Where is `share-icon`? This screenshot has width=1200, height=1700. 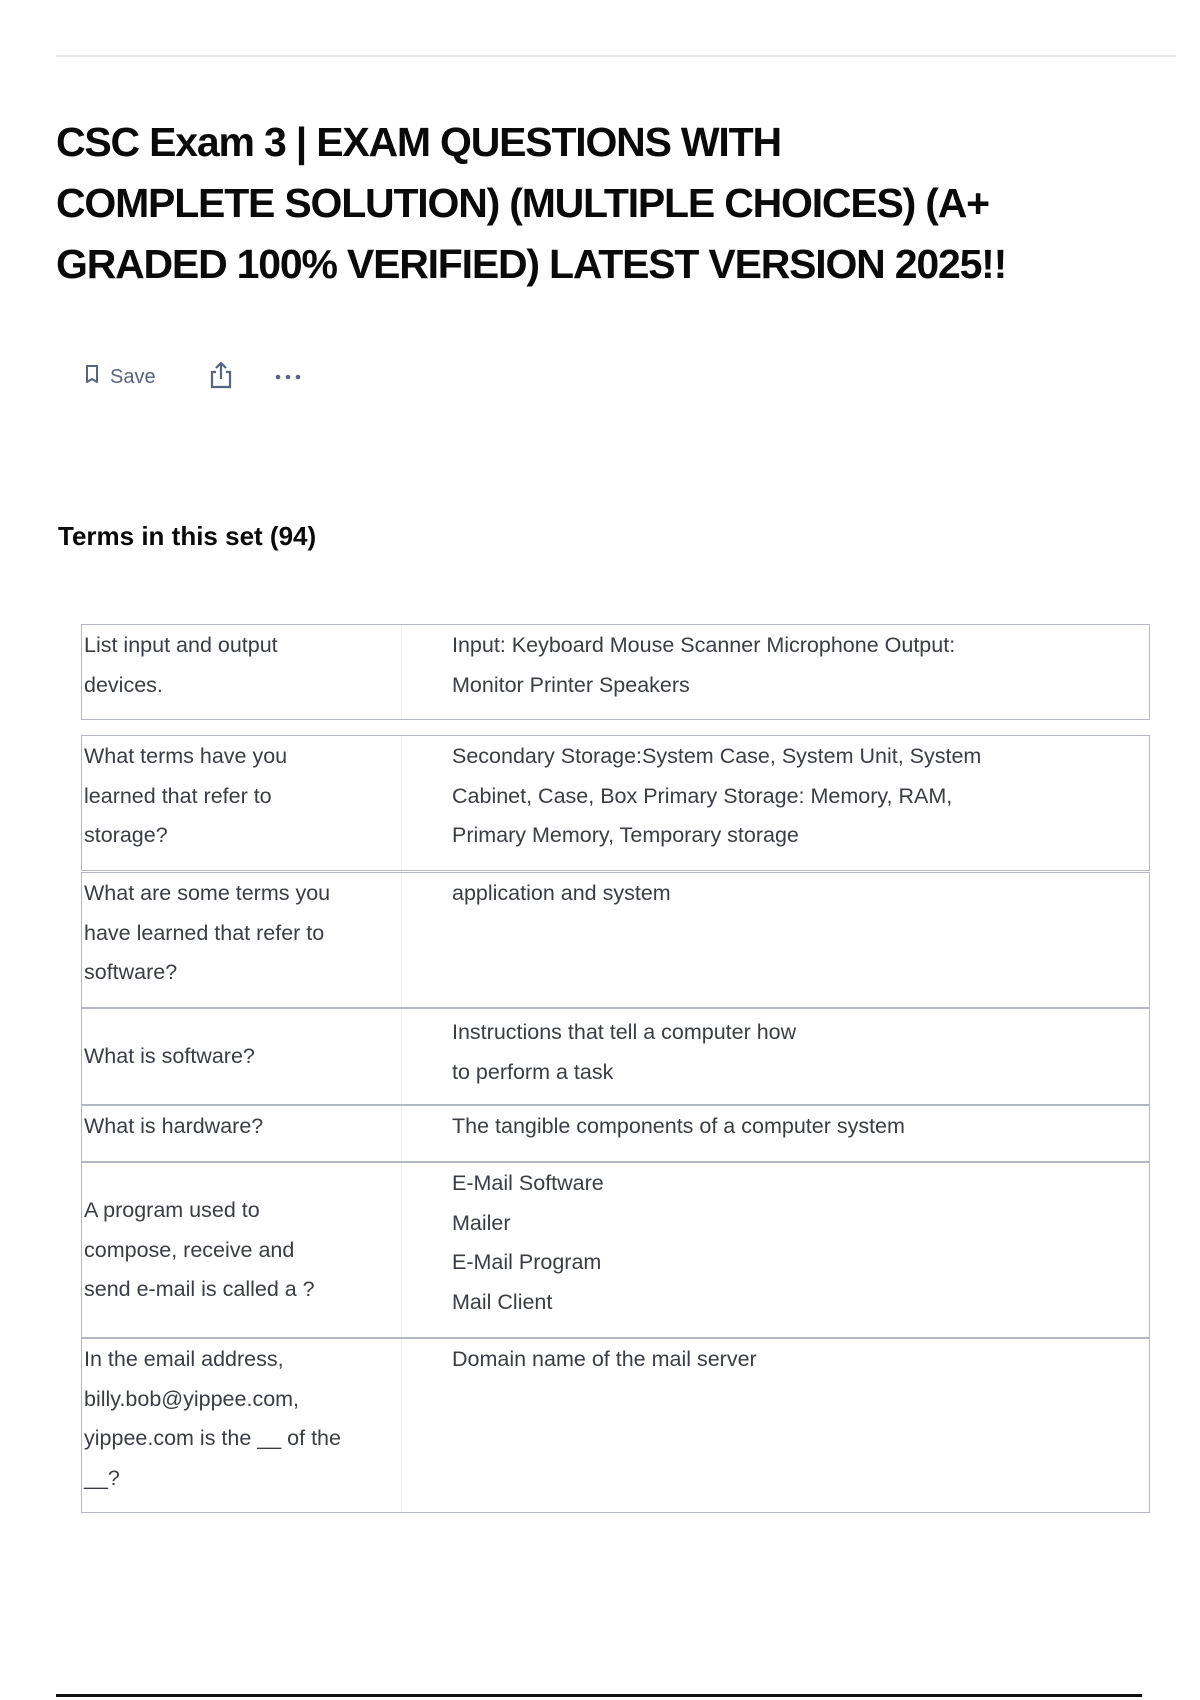 share-icon is located at coordinates (221, 377).